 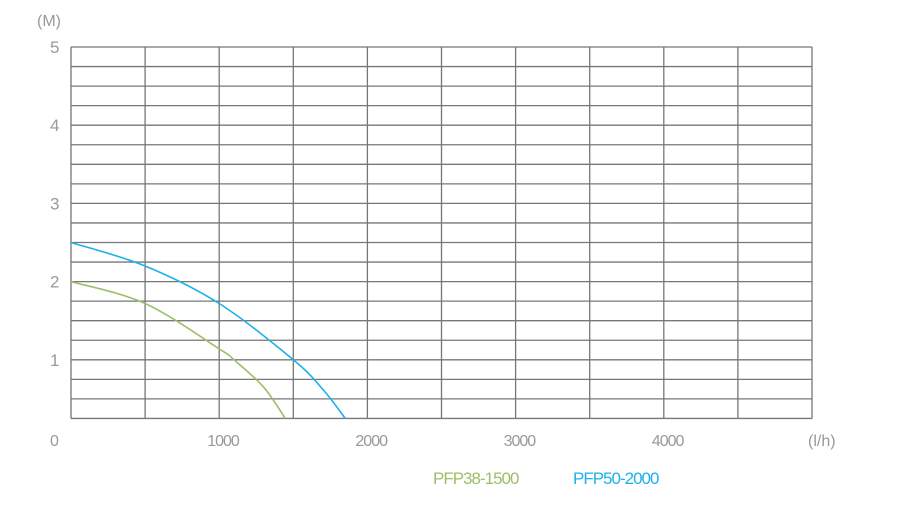 I want to click on x-axis-label: (l/h), so click(x=822, y=441).